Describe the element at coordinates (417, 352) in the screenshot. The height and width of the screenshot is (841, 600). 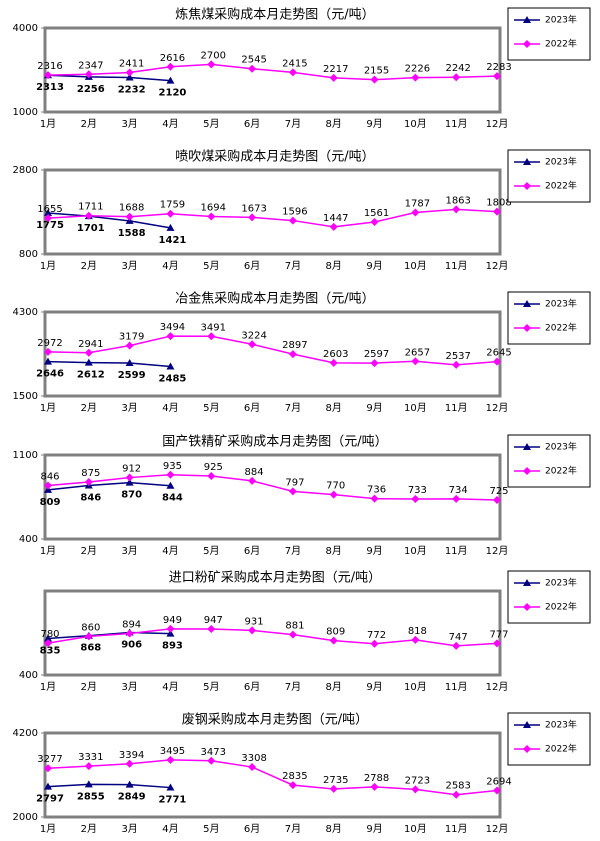
I see `value-label: 2657` at that location.